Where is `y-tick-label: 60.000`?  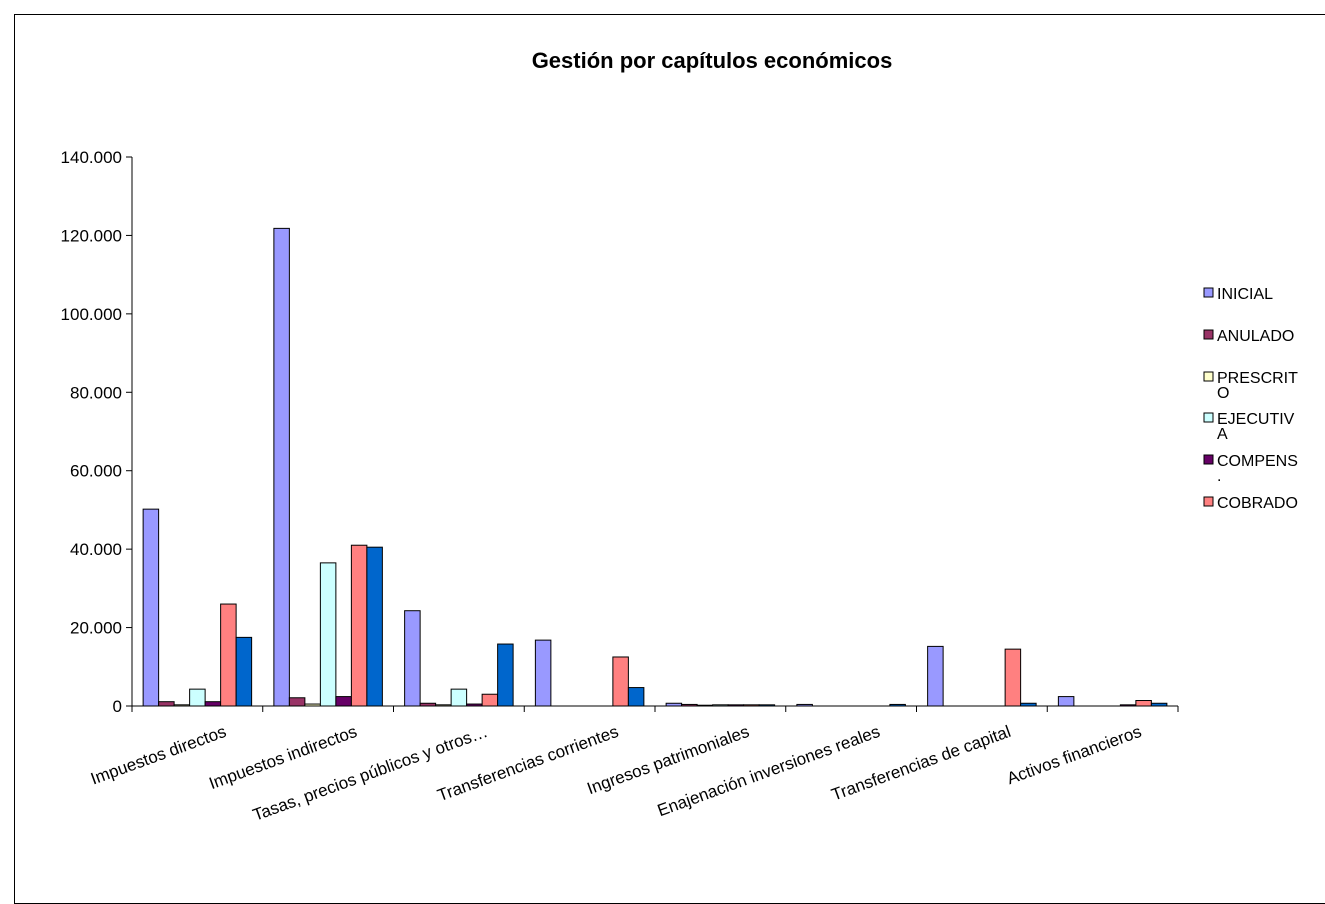
y-tick-label: 60.000 is located at coordinates (96, 471).